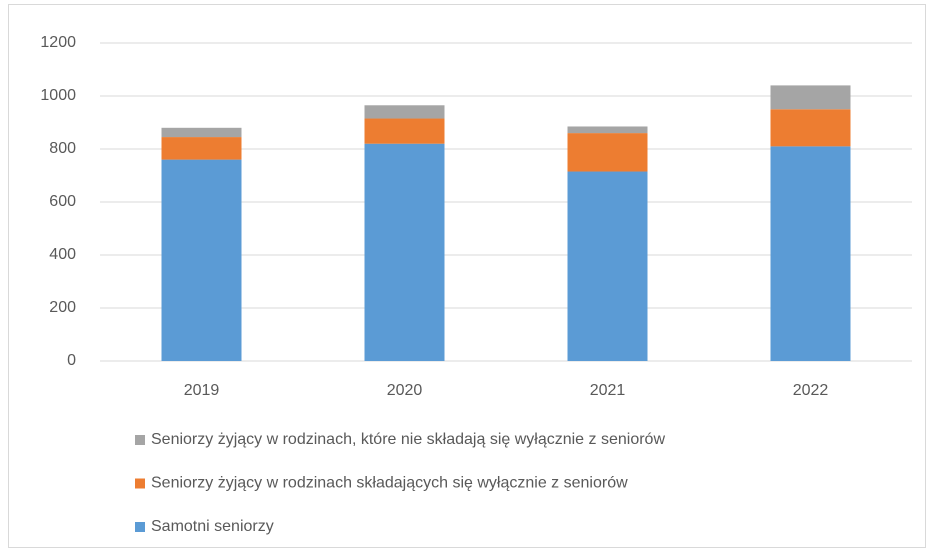 This screenshot has height=554, width=927. What do you see at coordinates (202, 390) in the screenshot?
I see `x-tick-label: 2019` at bounding box center [202, 390].